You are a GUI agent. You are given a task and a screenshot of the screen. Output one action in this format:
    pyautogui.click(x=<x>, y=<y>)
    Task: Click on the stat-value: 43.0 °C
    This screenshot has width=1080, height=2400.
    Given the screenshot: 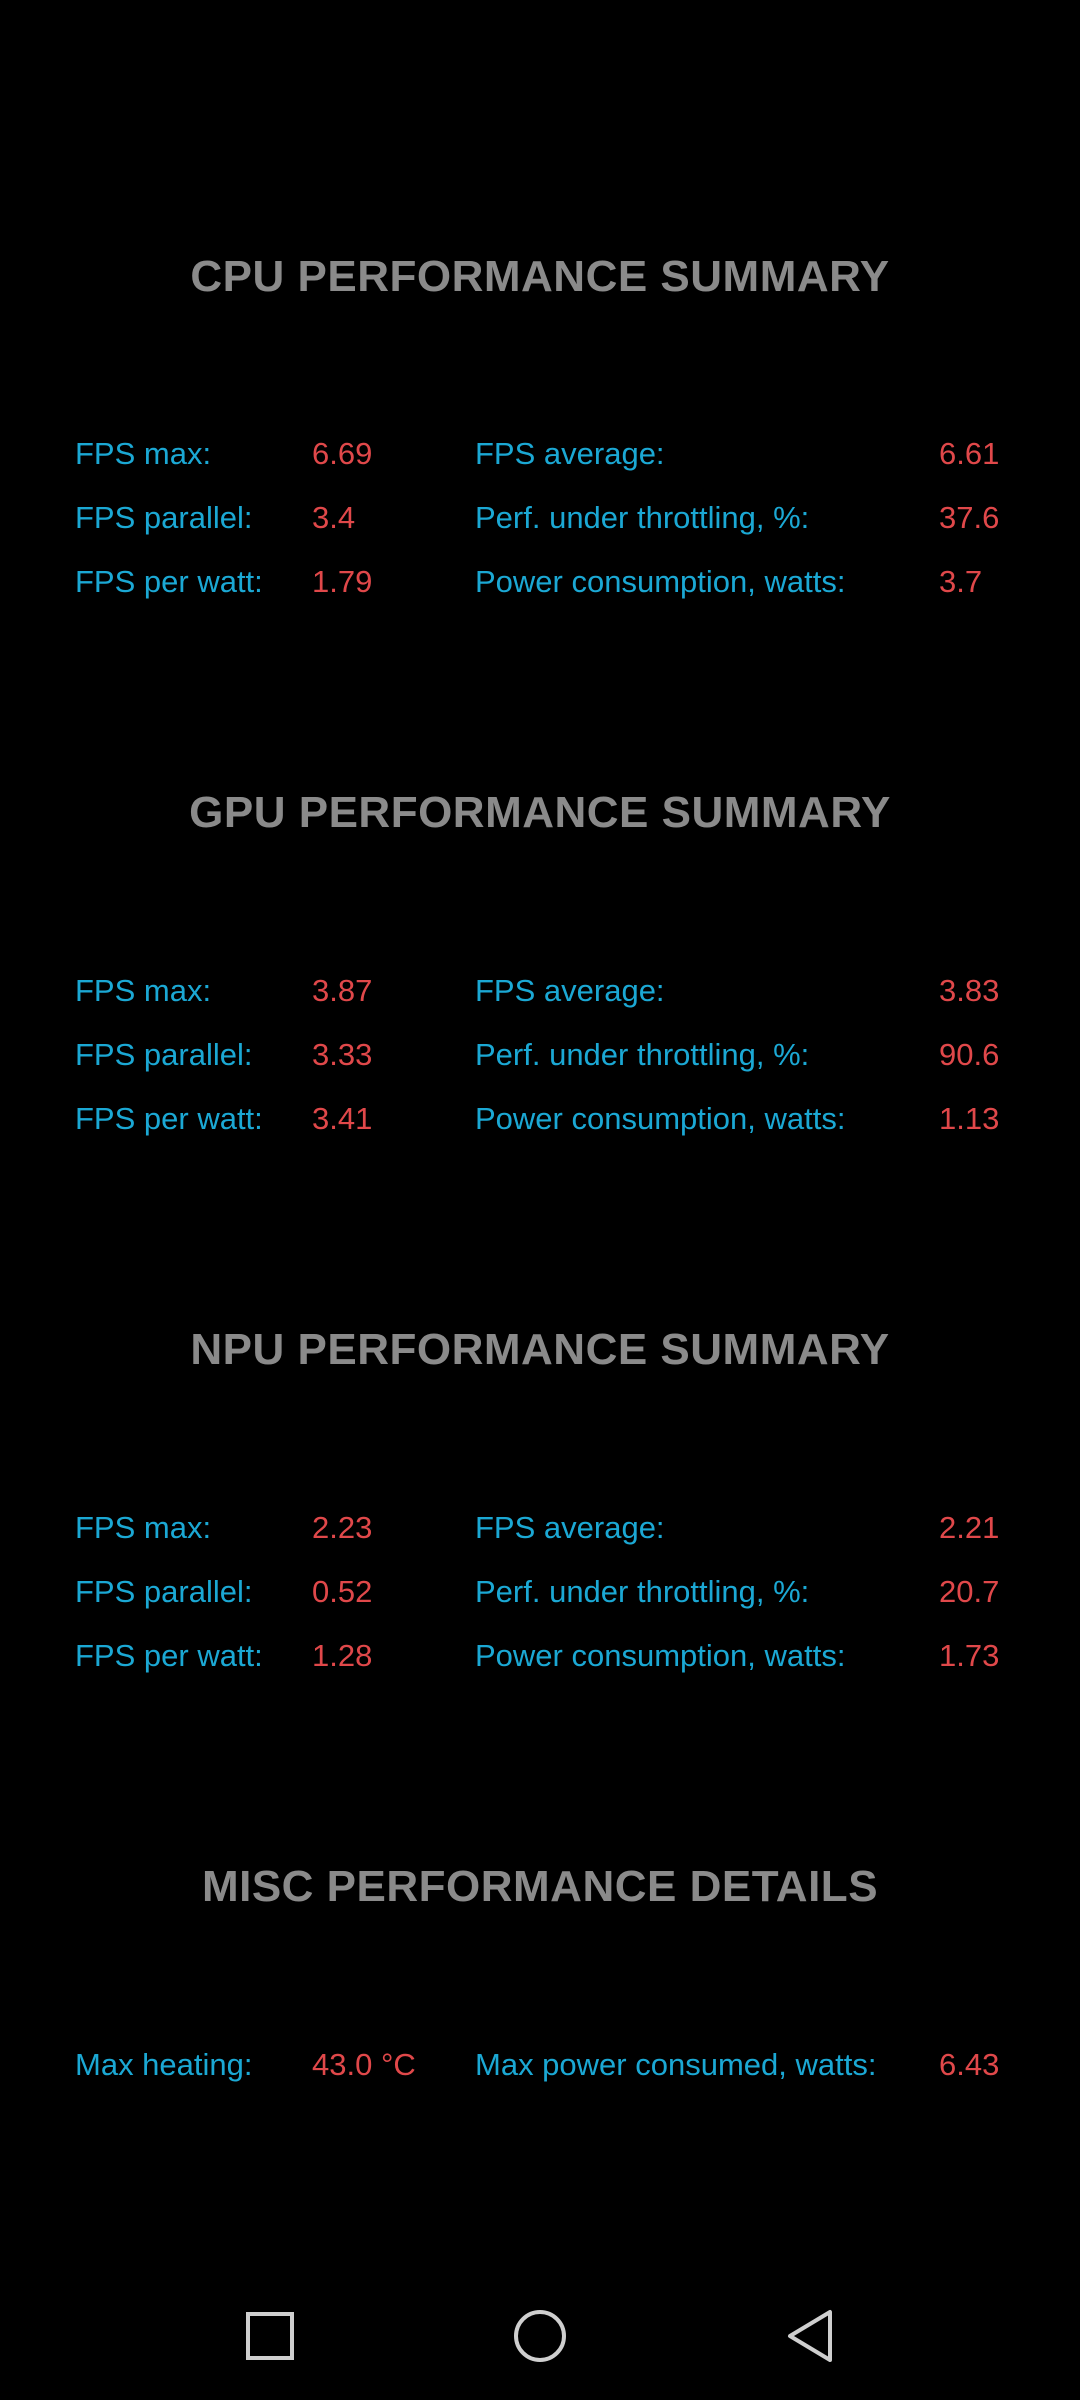 What is the action you would take?
    pyautogui.click(x=364, y=2064)
    